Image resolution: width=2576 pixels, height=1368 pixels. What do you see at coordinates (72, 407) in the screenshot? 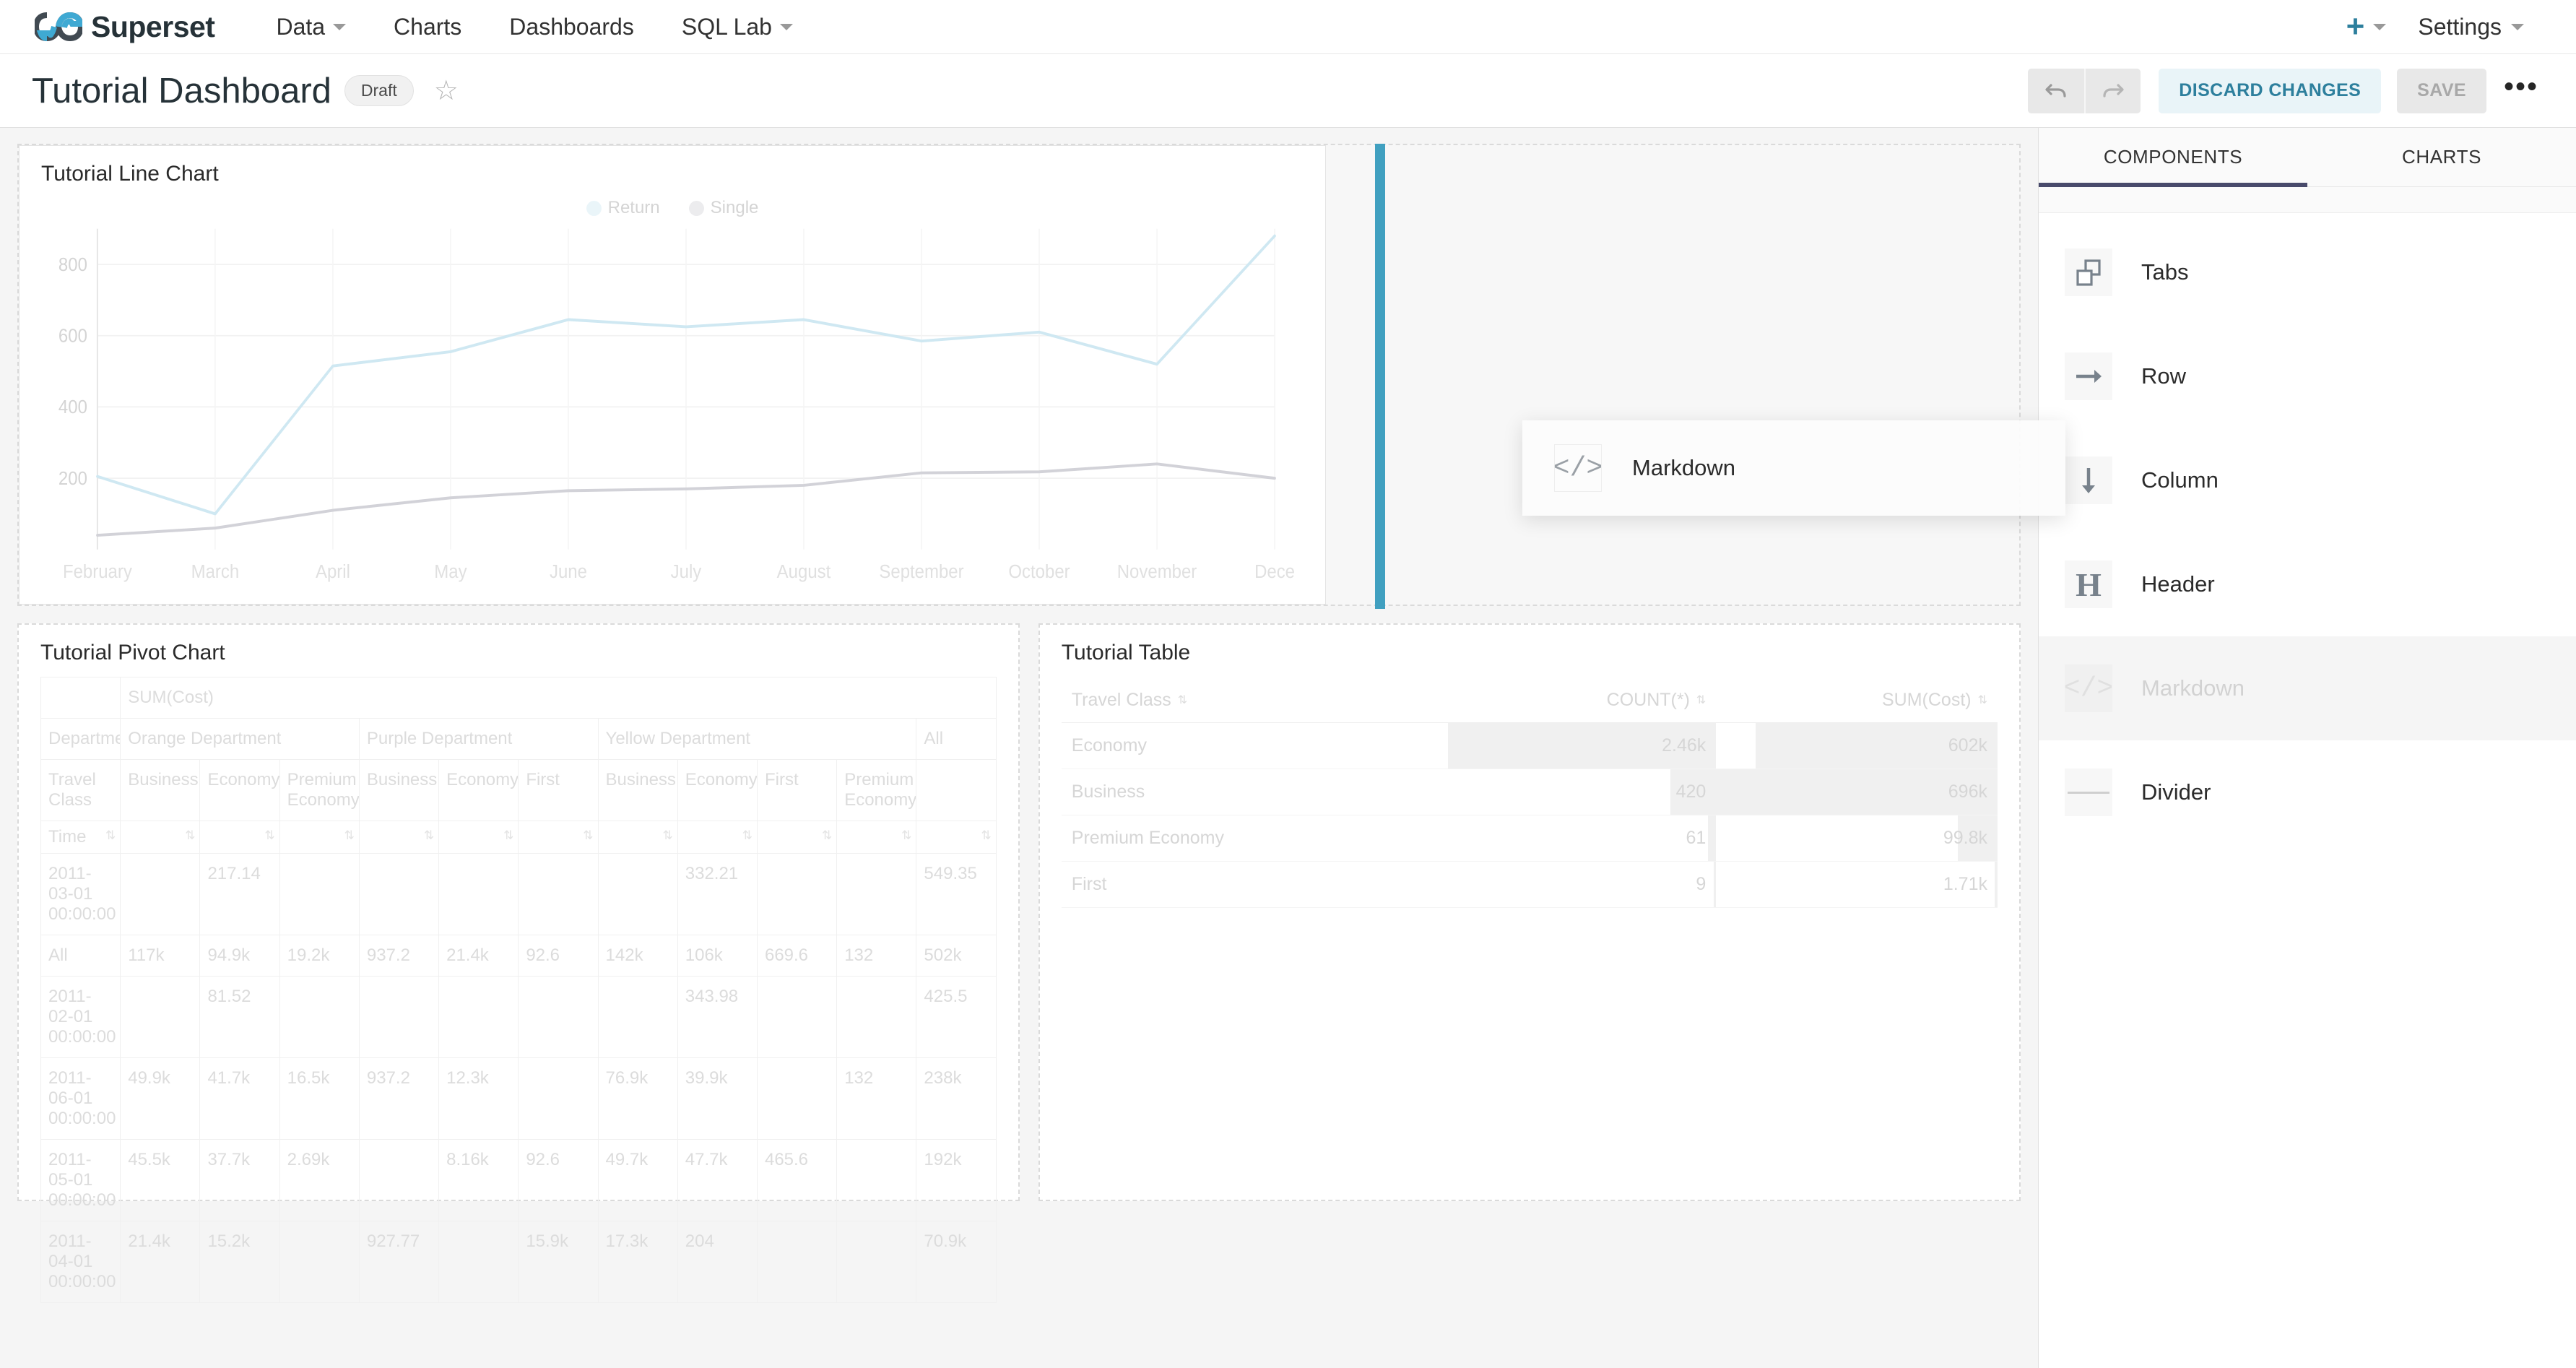
I see `svg-text: 400` at bounding box center [72, 407].